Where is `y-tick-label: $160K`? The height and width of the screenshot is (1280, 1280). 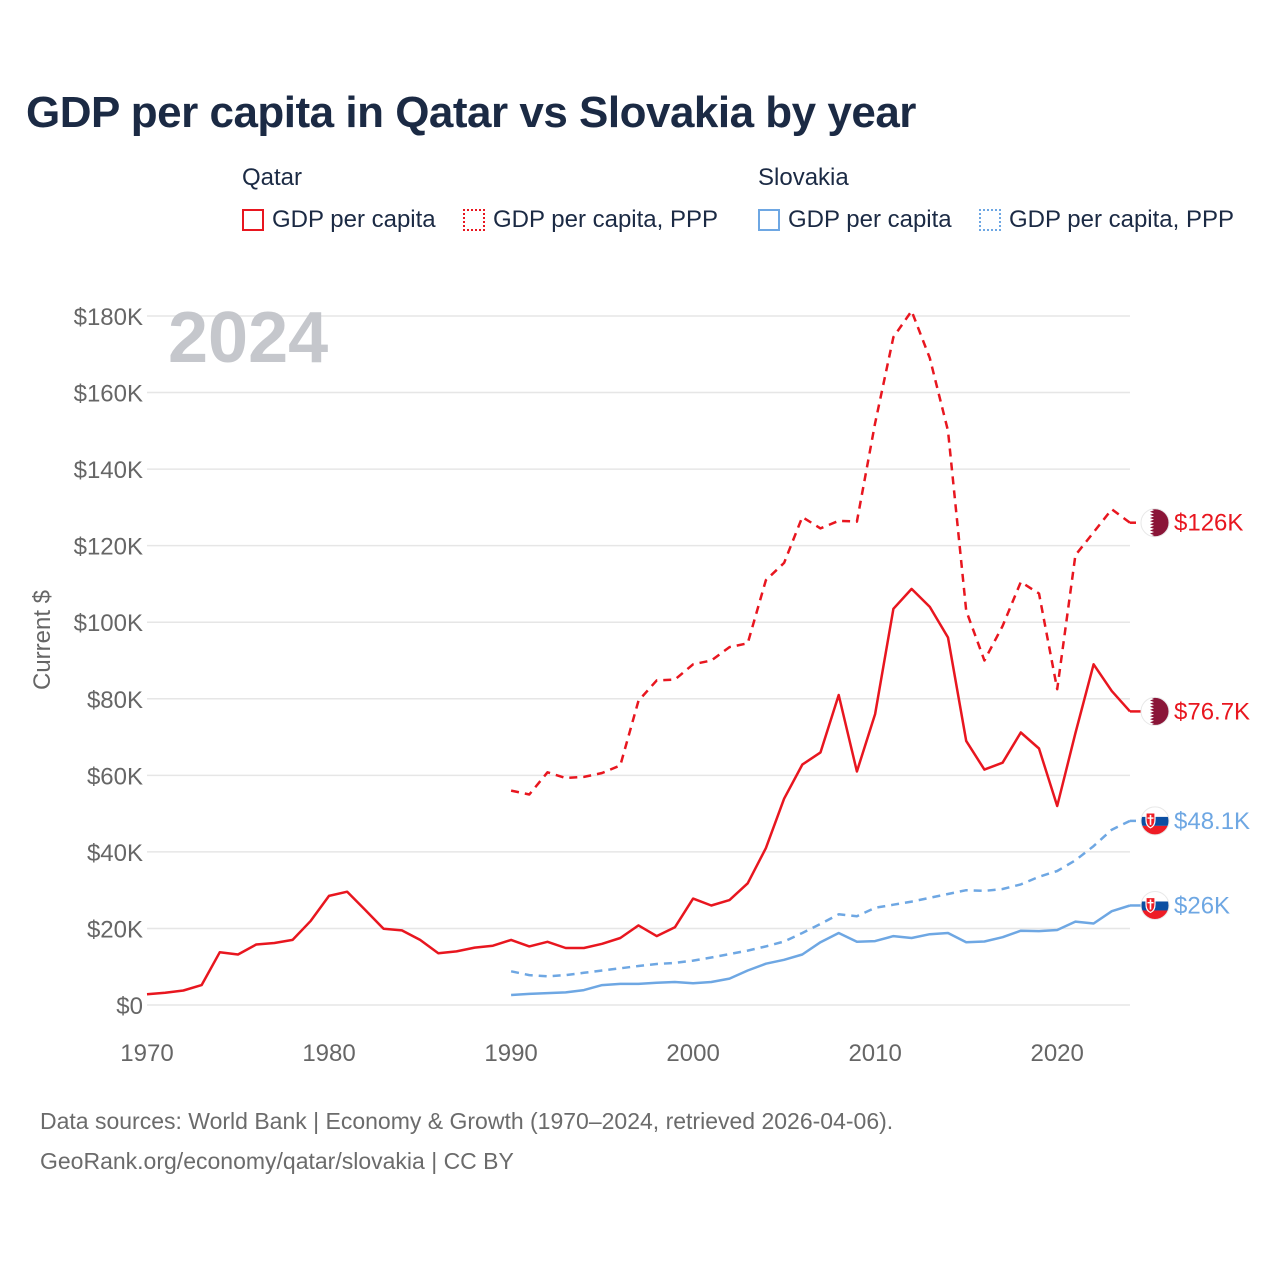
y-tick-label: $160K is located at coordinates (108, 394).